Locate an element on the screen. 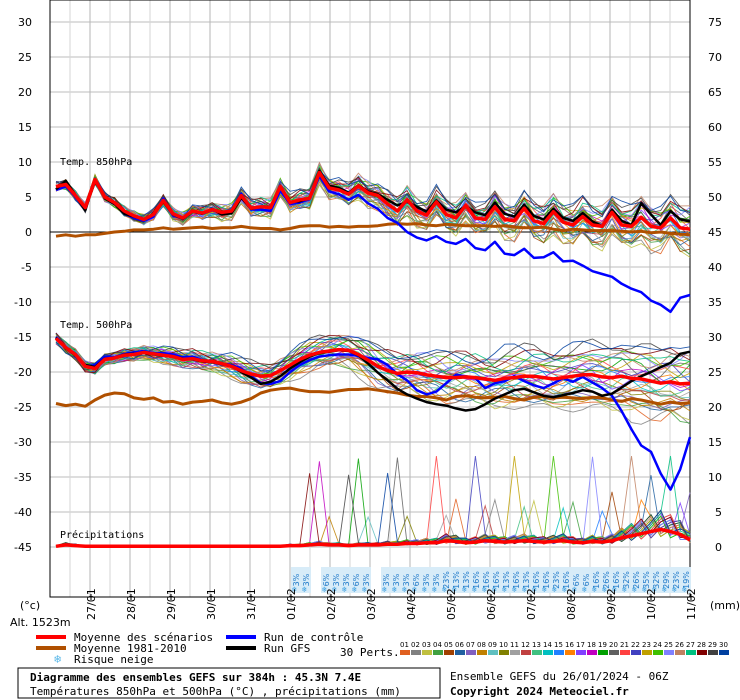 This screenshot has height=700, width=740. copyright: Copyright 2024 Meteociel.fr is located at coordinates (539, 691).